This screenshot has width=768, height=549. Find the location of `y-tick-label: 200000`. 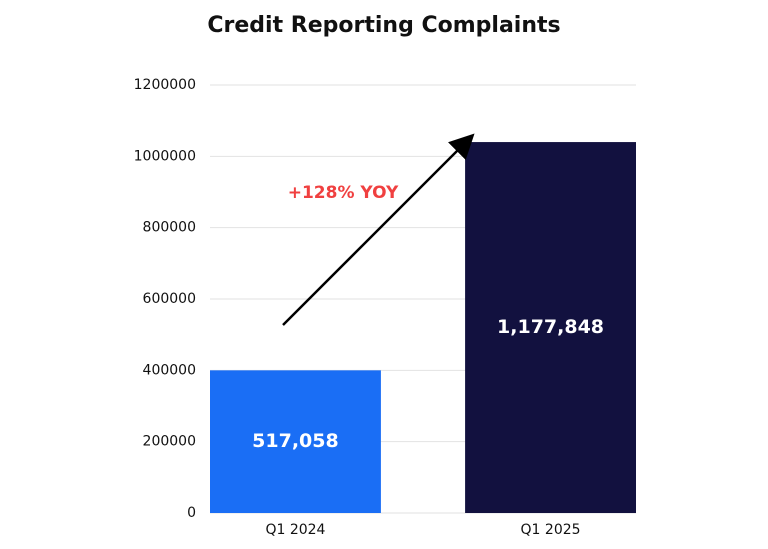

y-tick-label: 200000 is located at coordinates (169, 442).